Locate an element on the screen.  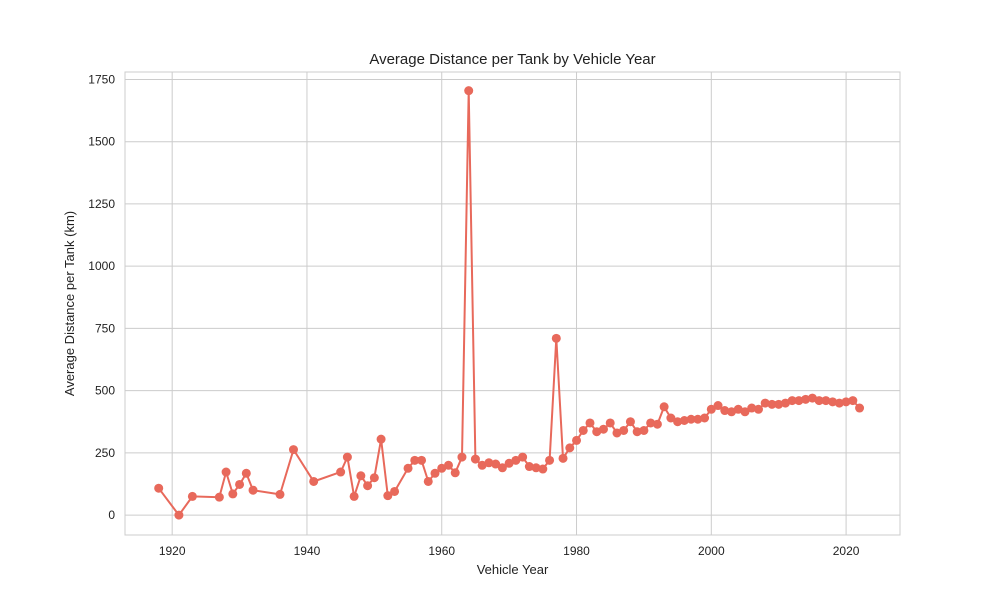
x-tick-label: 1920 is located at coordinates (172, 551).